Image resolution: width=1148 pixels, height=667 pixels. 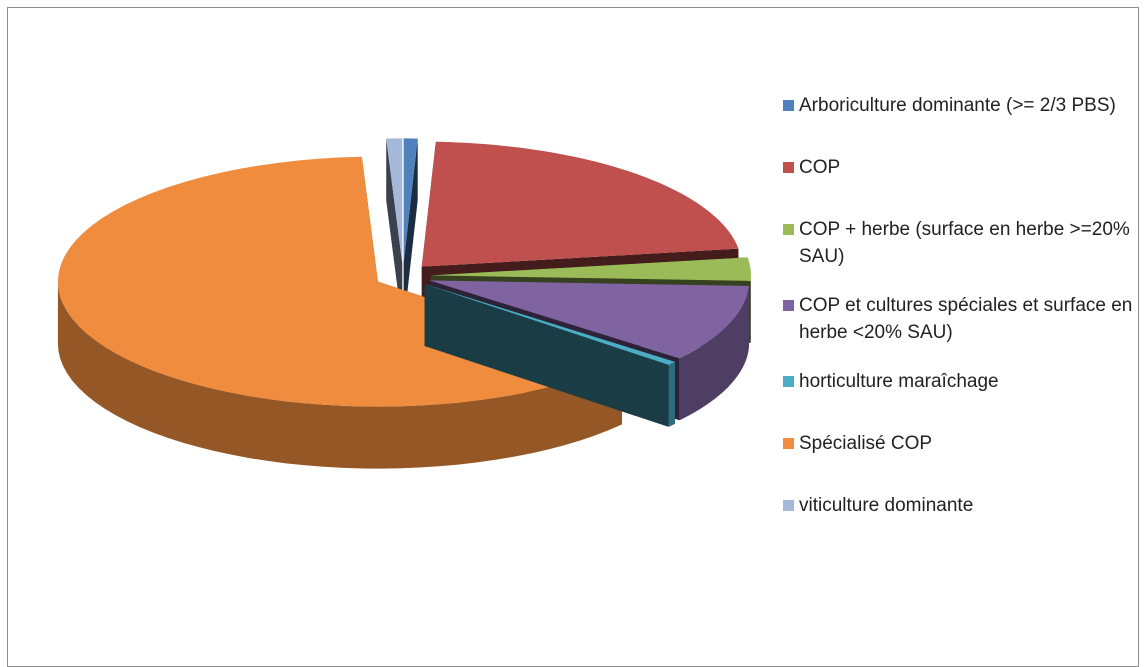 I want to click on legend-item: viticulture dominante, so click(x=958, y=512).